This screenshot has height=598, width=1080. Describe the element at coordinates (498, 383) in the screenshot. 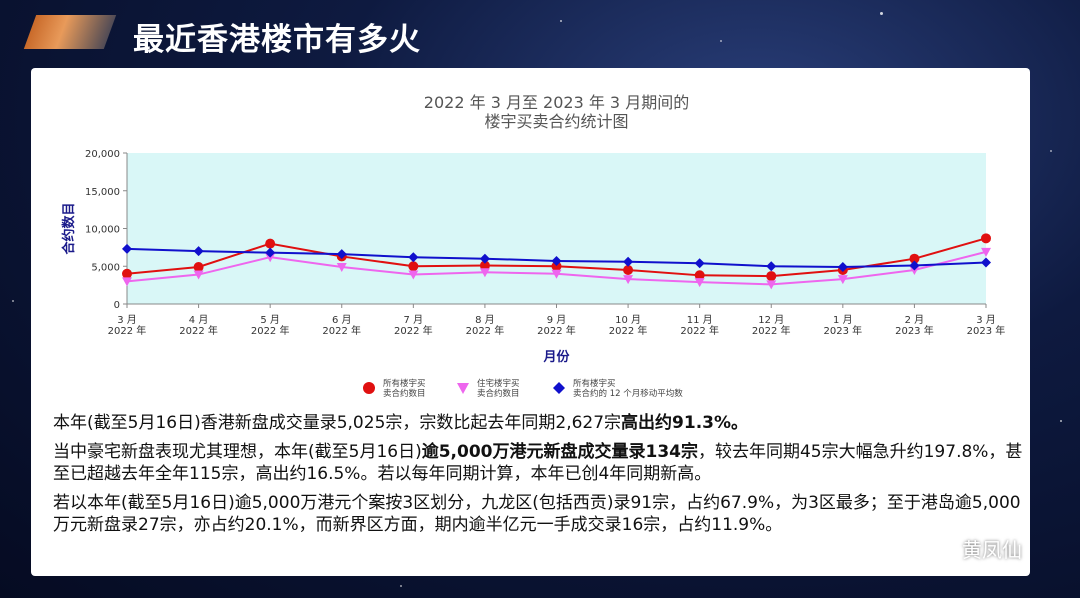

I see `legend-label: 住宅楼宇买` at that location.